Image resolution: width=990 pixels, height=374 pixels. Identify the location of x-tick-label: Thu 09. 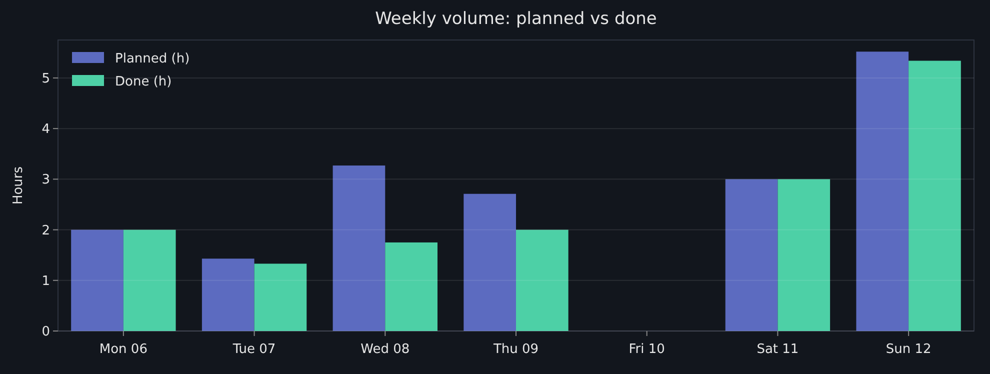
(515, 349).